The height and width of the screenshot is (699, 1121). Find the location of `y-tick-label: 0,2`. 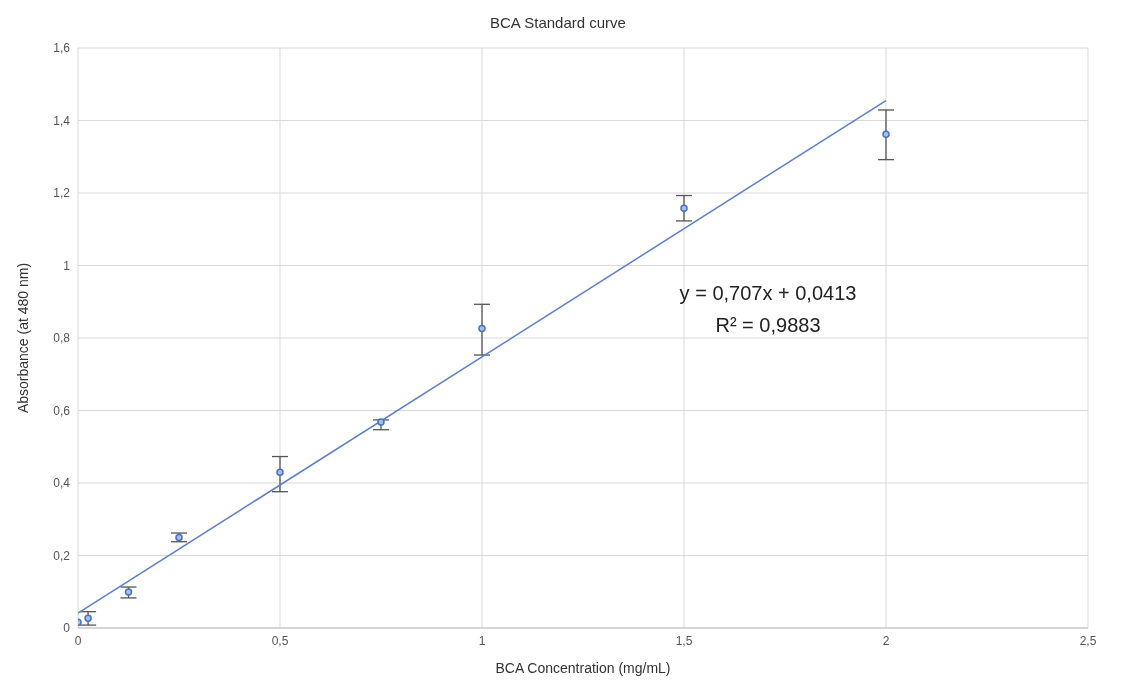

y-tick-label: 0,2 is located at coordinates (62, 555).